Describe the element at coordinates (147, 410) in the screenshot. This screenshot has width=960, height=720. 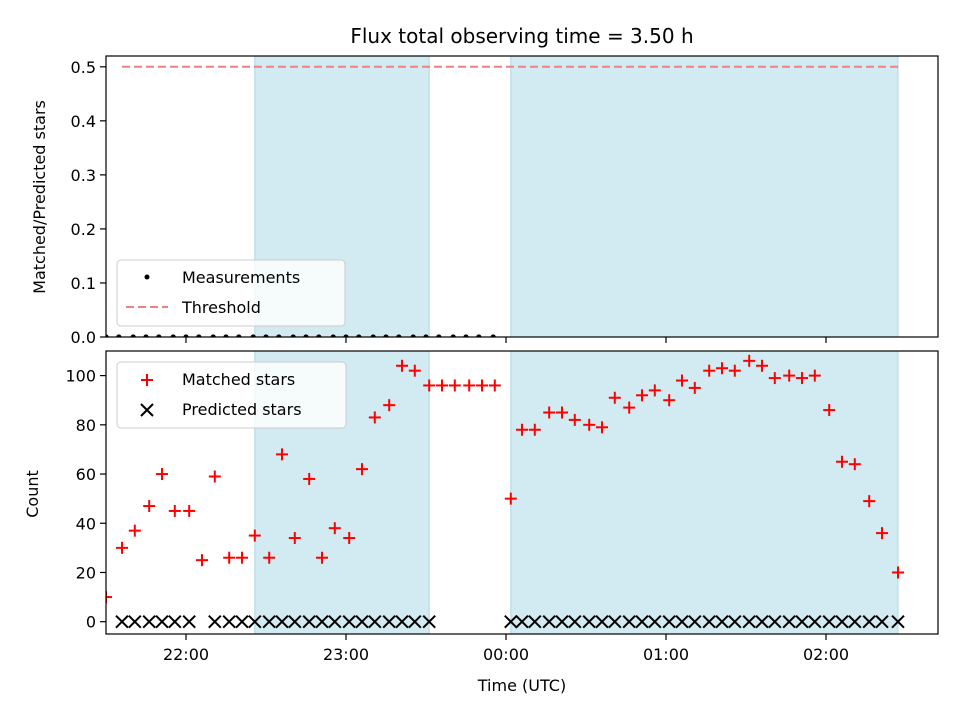
I see `predicted-legend-marker` at that location.